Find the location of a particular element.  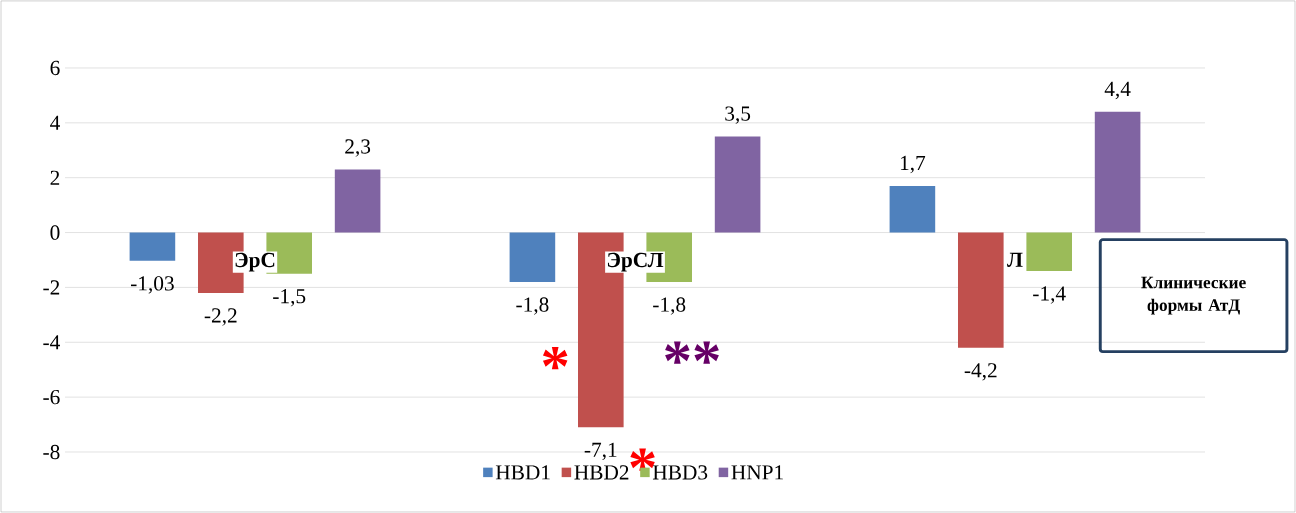

data-label: -2,2 is located at coordinates (220, 317).